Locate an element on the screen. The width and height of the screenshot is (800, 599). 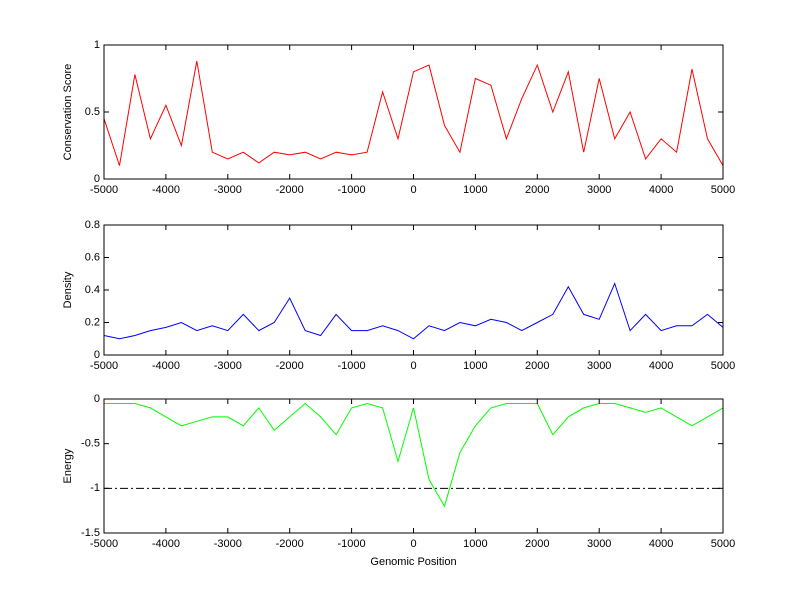
y-axis-label: Conservation Score is located at coordinates (68, 112).